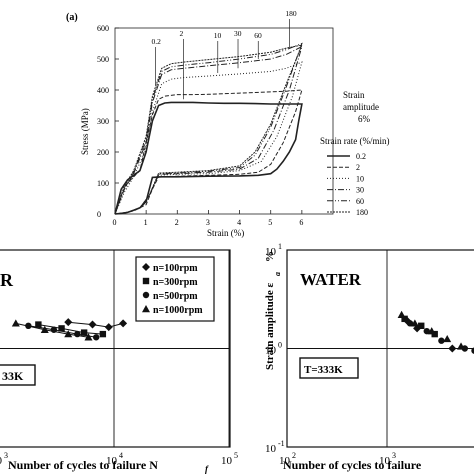 The width and height of the screenshot is (474, 474). Describe the element at coordinates (156, 41) in the screenshot. I see `strain-rate-top-label: 0.2` at that location.